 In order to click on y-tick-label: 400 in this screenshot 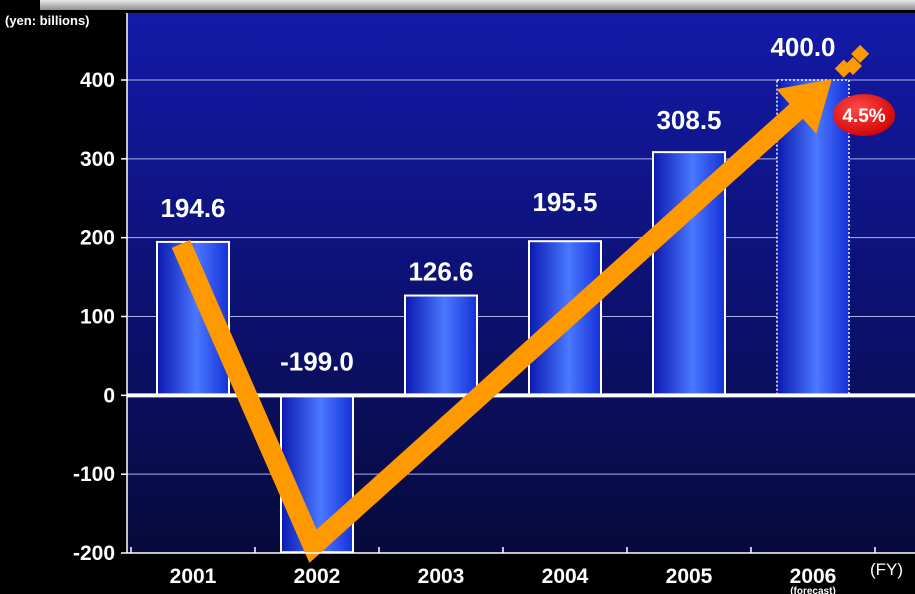, I will do `click(97, 80)`.